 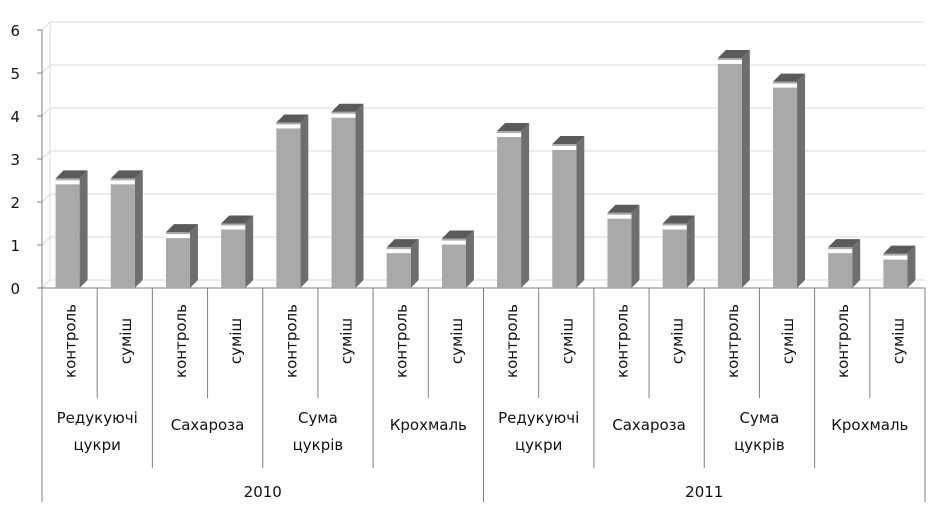 What do you see at coordinates (760, 418) in the screenshot?
I see `group-label: Сума` at bounding box center [760, 418].